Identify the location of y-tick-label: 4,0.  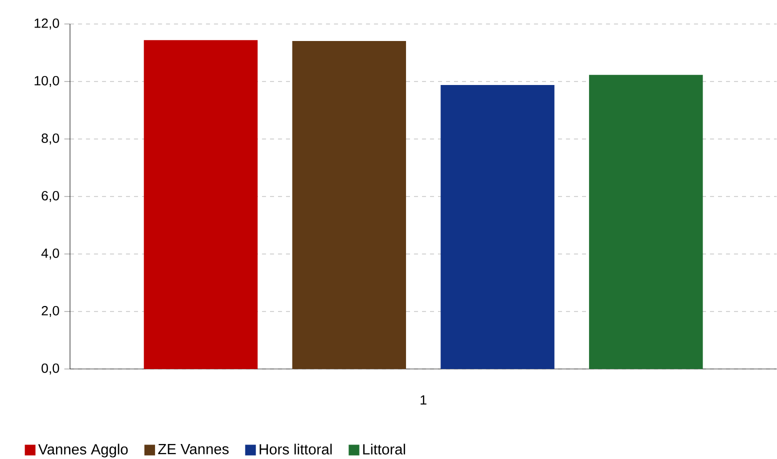
(50, 254).